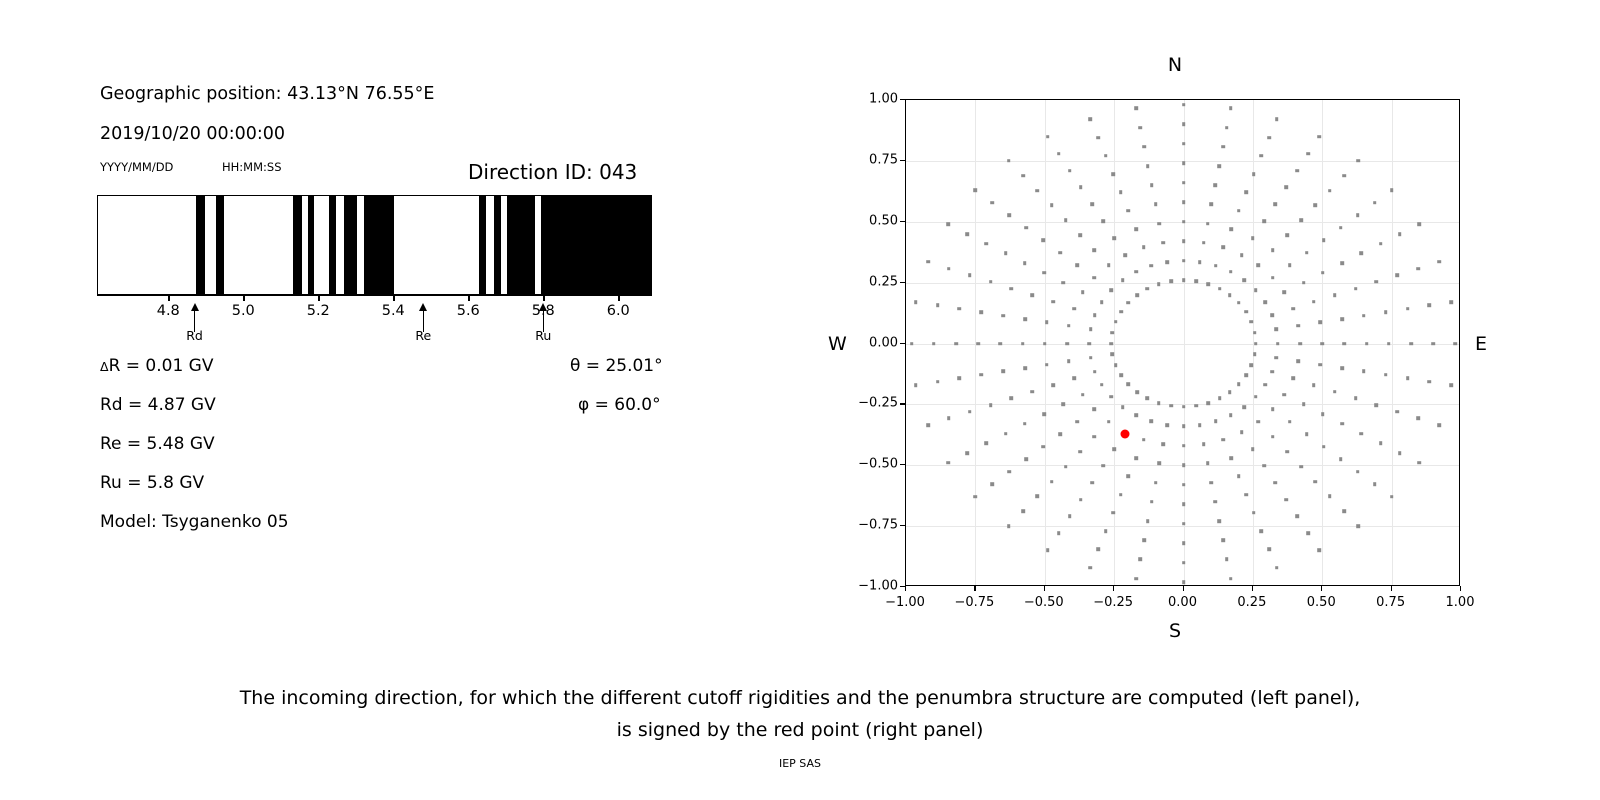 The height and width of the screenshot is (800, 1600). Describe the element at coordinates (543, 335) in the screenshot. I see `marker-label-ru: Ru` at that location.